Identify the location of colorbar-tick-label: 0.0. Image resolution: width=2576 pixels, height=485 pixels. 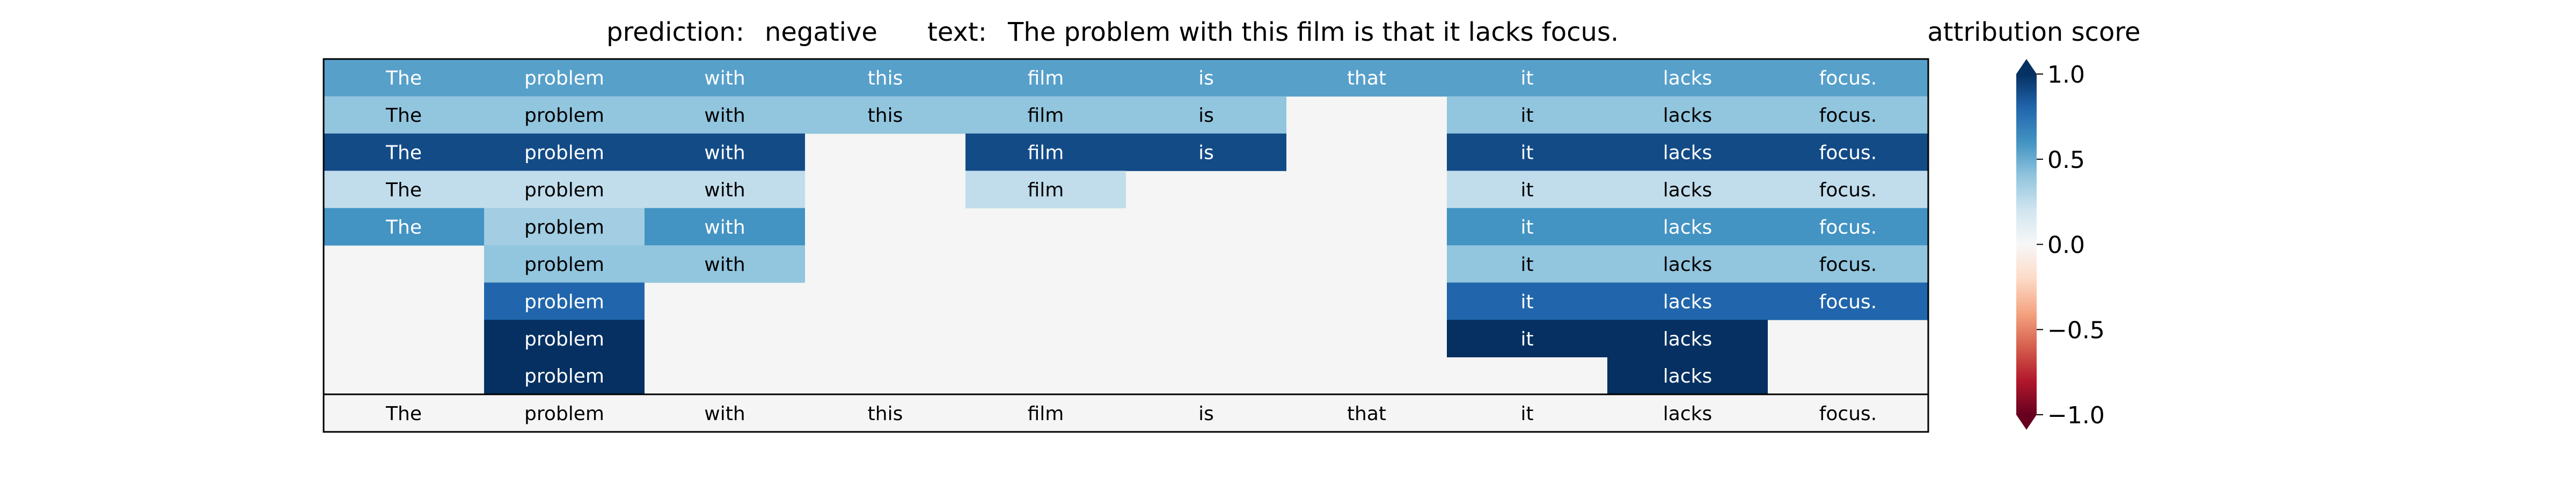
(2066, 245).